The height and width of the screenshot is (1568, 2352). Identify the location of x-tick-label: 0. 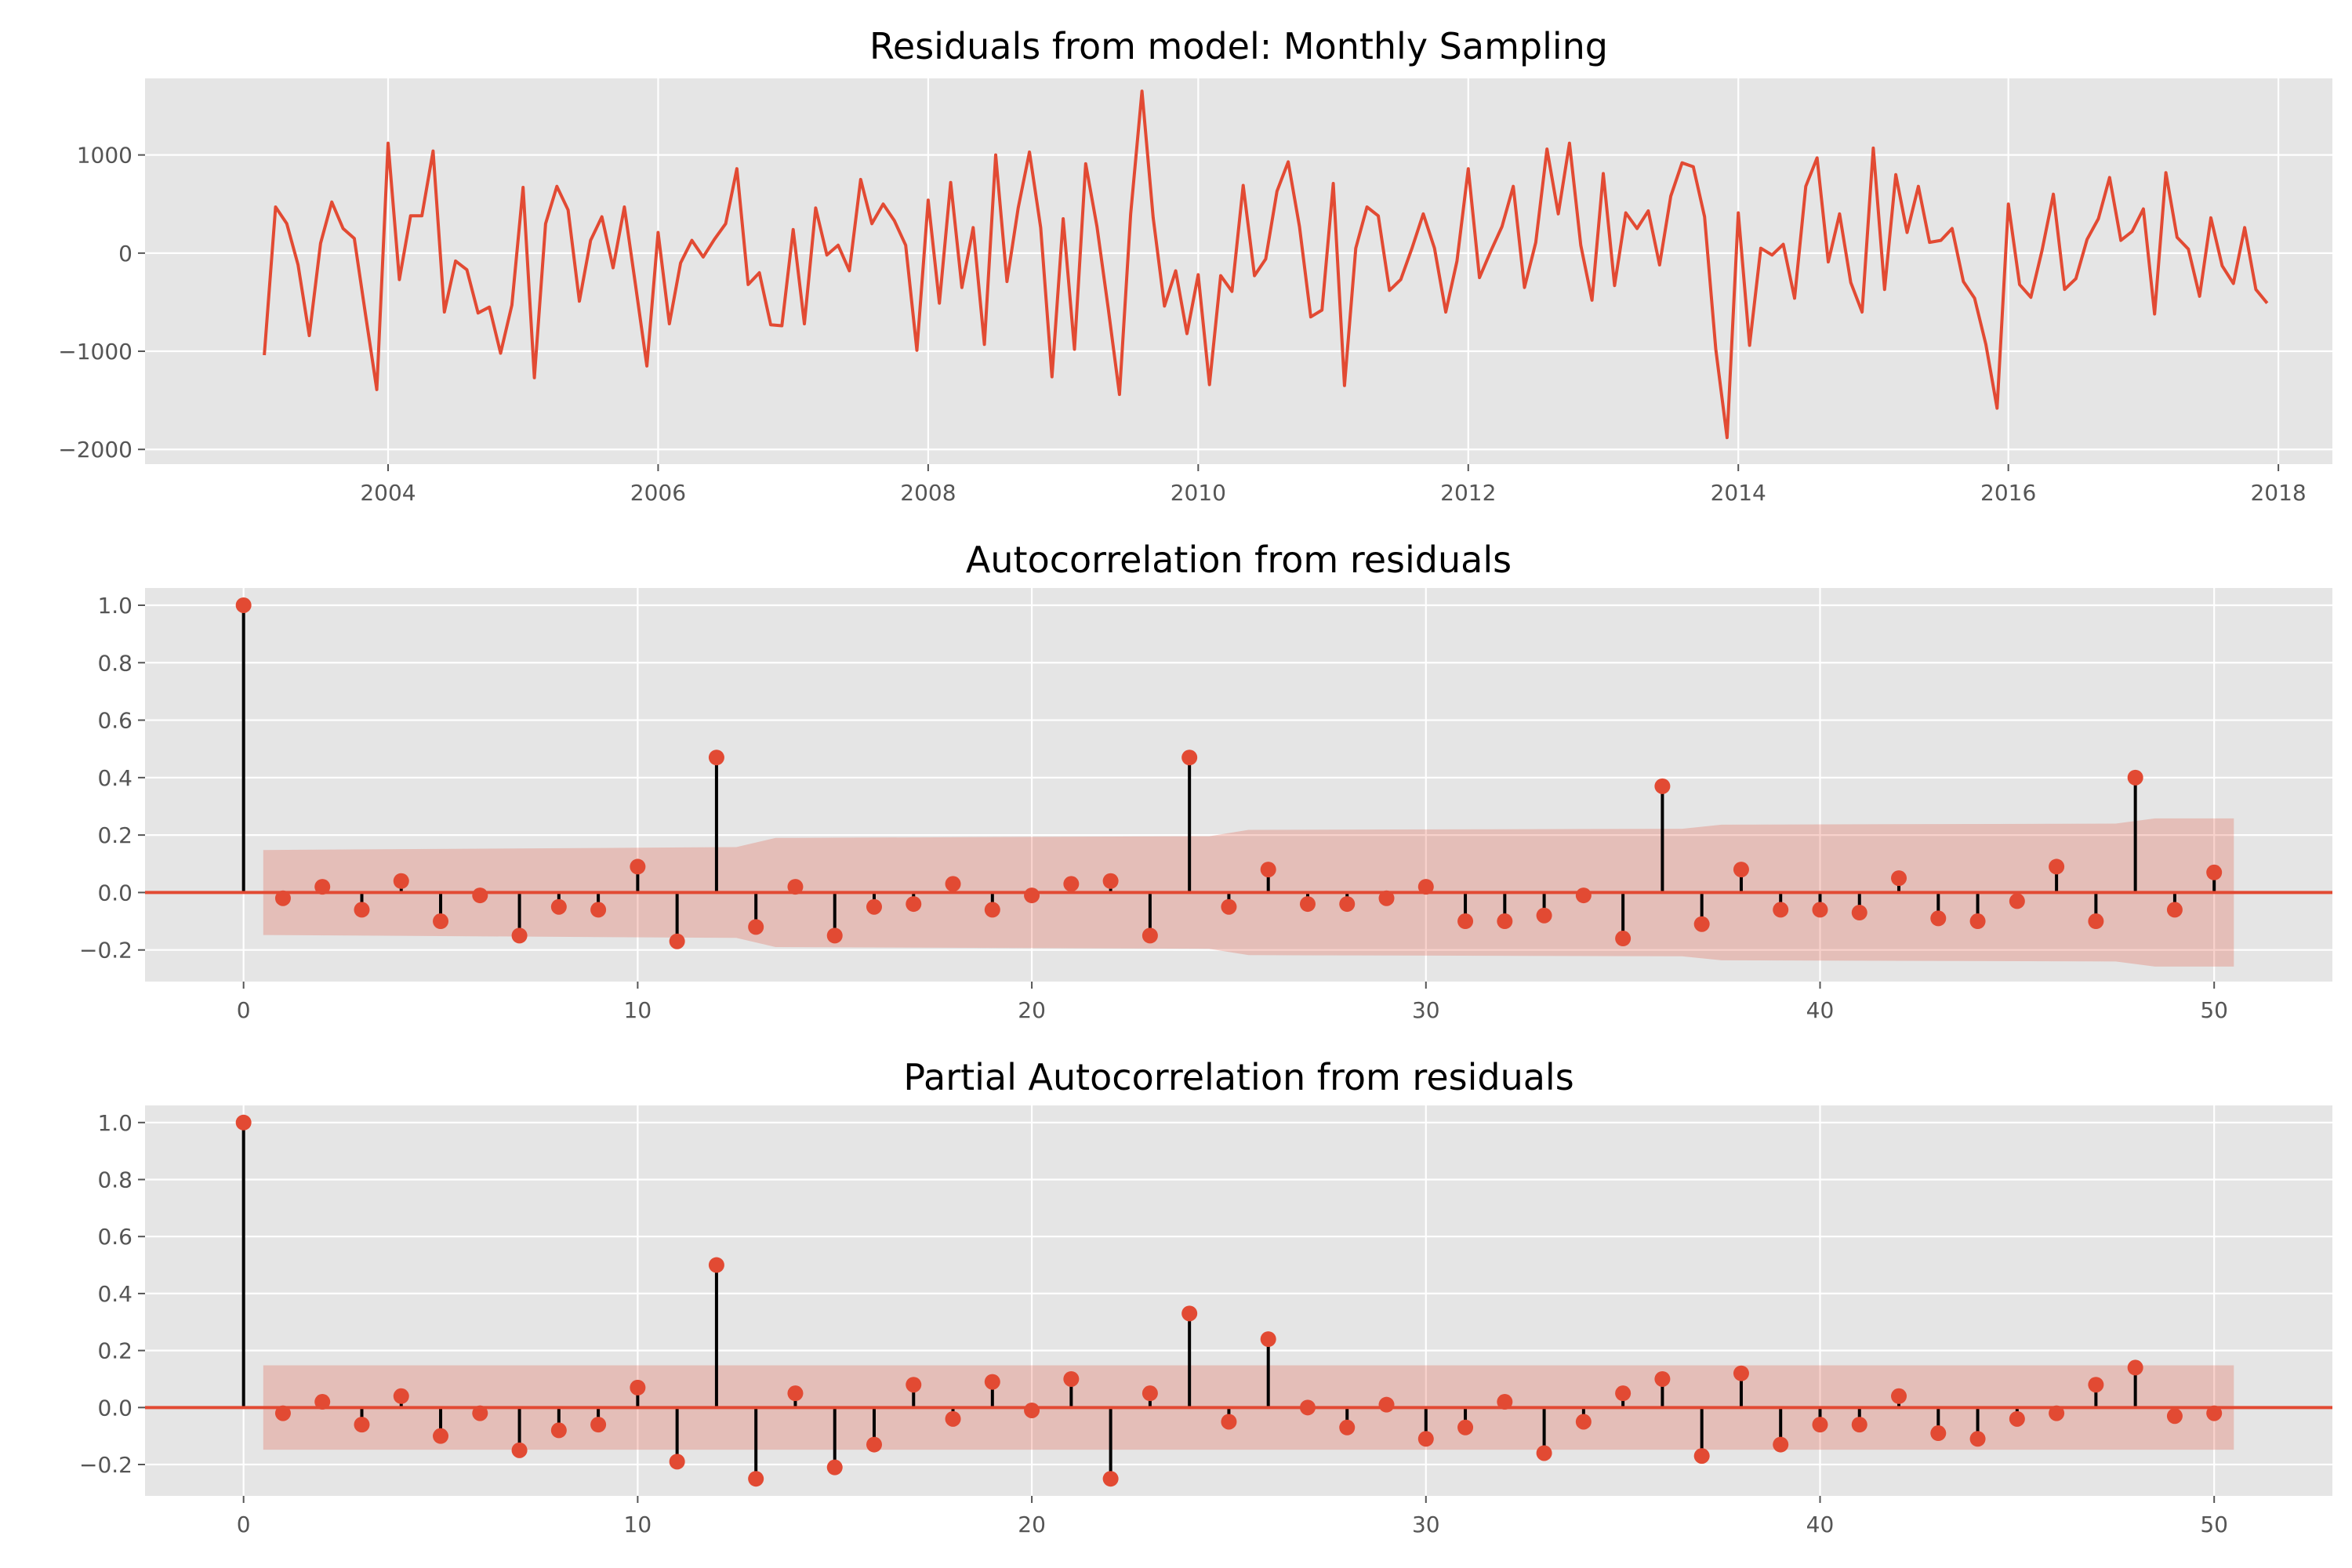
(244, 1010).